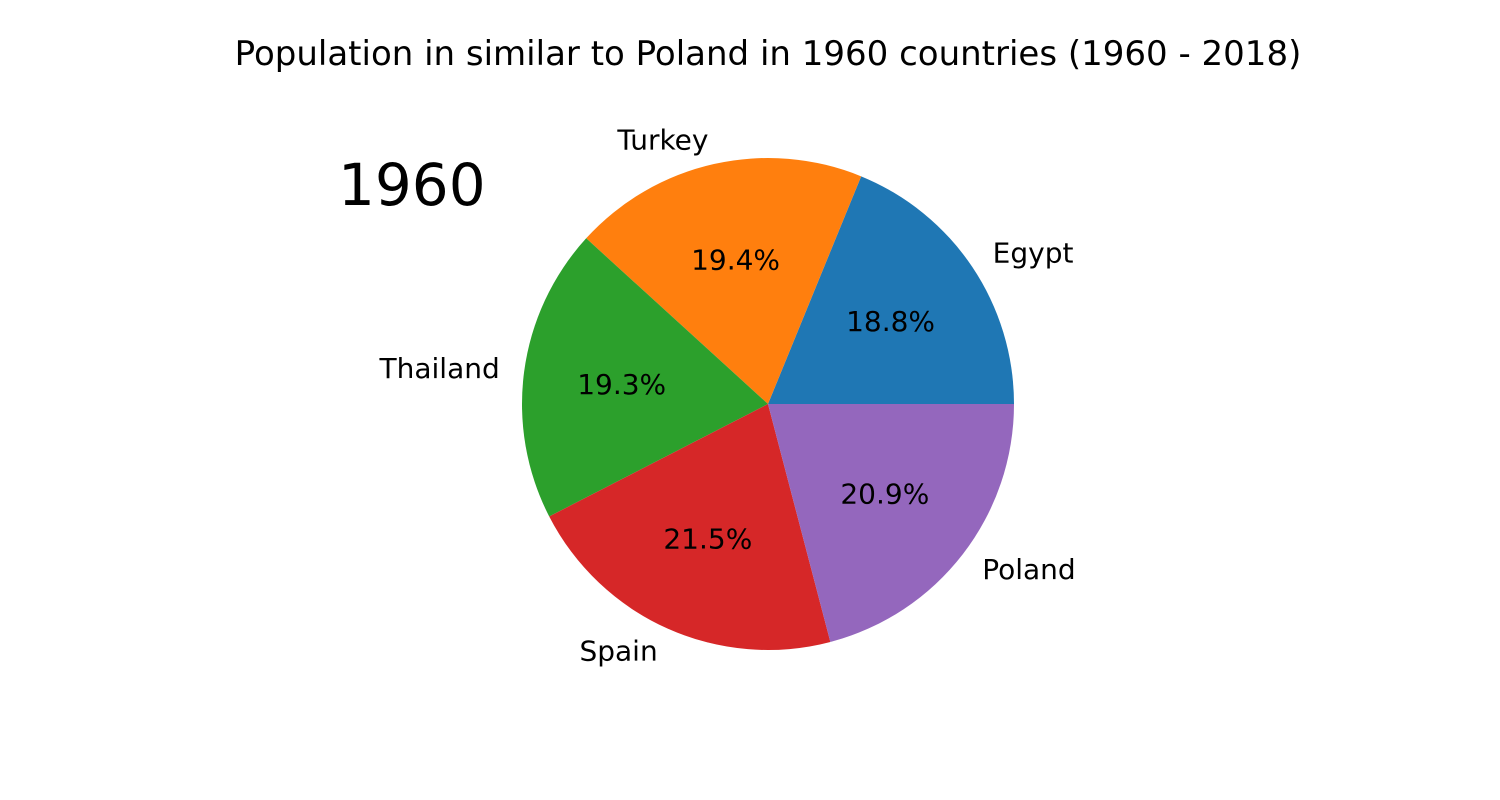  Describe the element at coordinates (890, 321) in the screenshot. I see `slice-percent-egypt: 18.8%` at that location.